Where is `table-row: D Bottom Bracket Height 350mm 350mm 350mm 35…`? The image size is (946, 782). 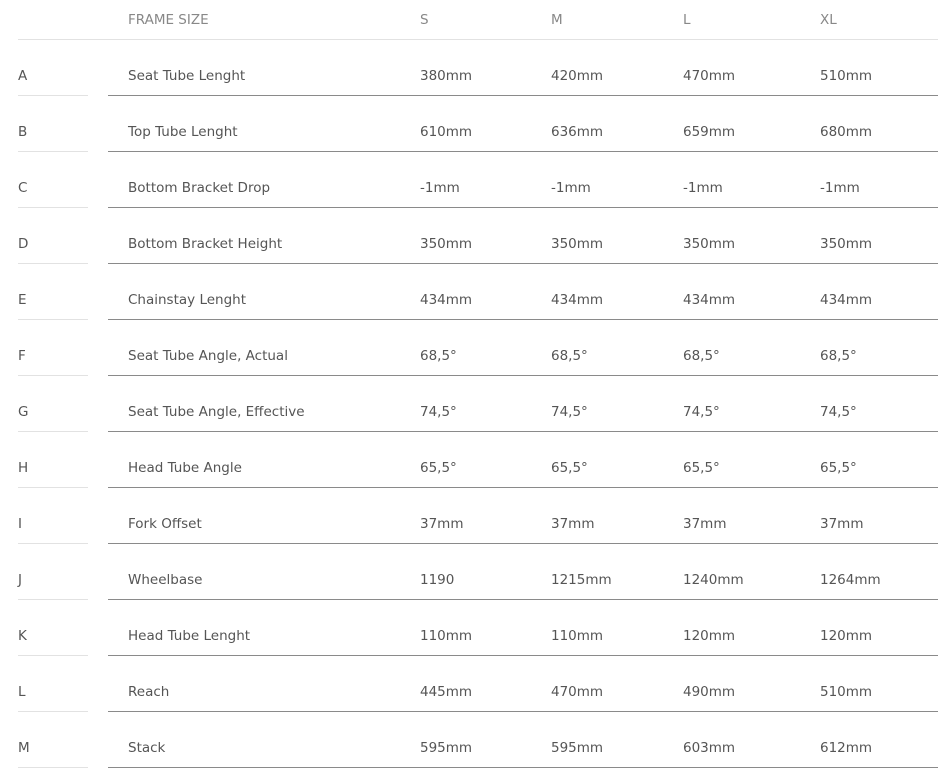
table-row: D Bottom Bracket Height 350mm 350mm 350mm 35… is located at coordinates (473, 236).